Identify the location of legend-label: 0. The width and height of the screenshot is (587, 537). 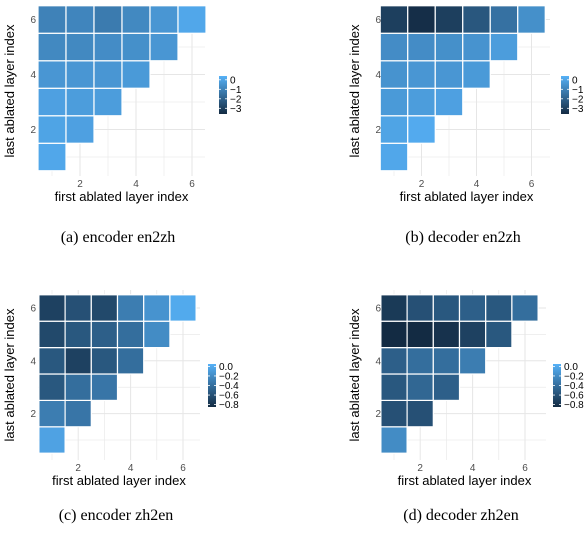
(575, 80).